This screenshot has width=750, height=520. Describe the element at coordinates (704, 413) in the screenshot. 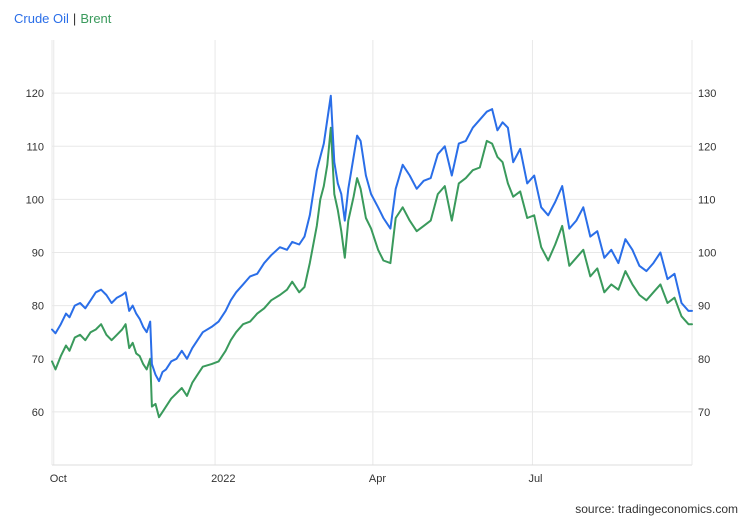

I see `y-right-tick-label: 70` at that location.